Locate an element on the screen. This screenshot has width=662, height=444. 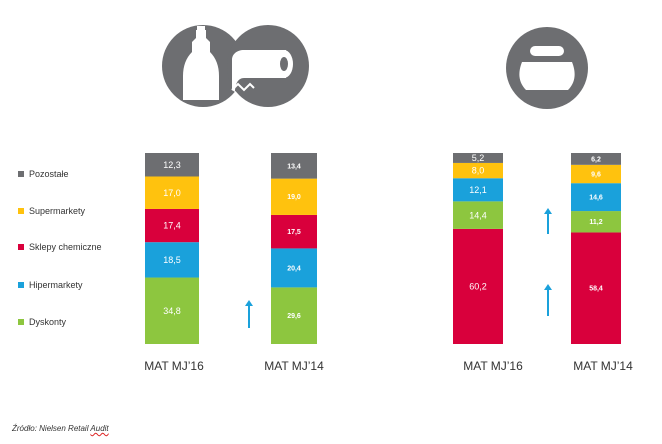
data-label: 12,1 is located at coordinates (478, 190).